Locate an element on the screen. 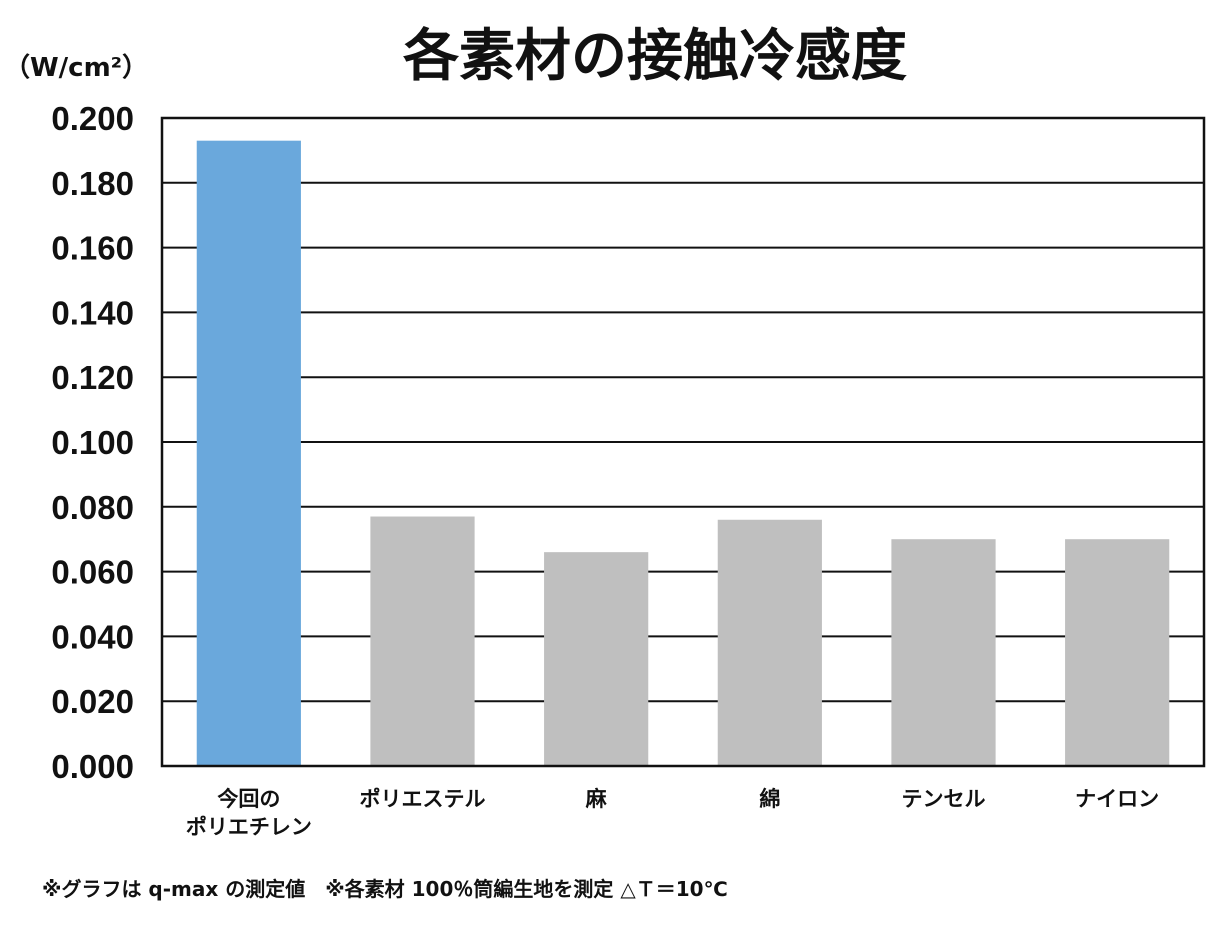 The height and width of the screenshot is (930, 1230). x-tick-label: 麻 is located at coordinates (596, 799).